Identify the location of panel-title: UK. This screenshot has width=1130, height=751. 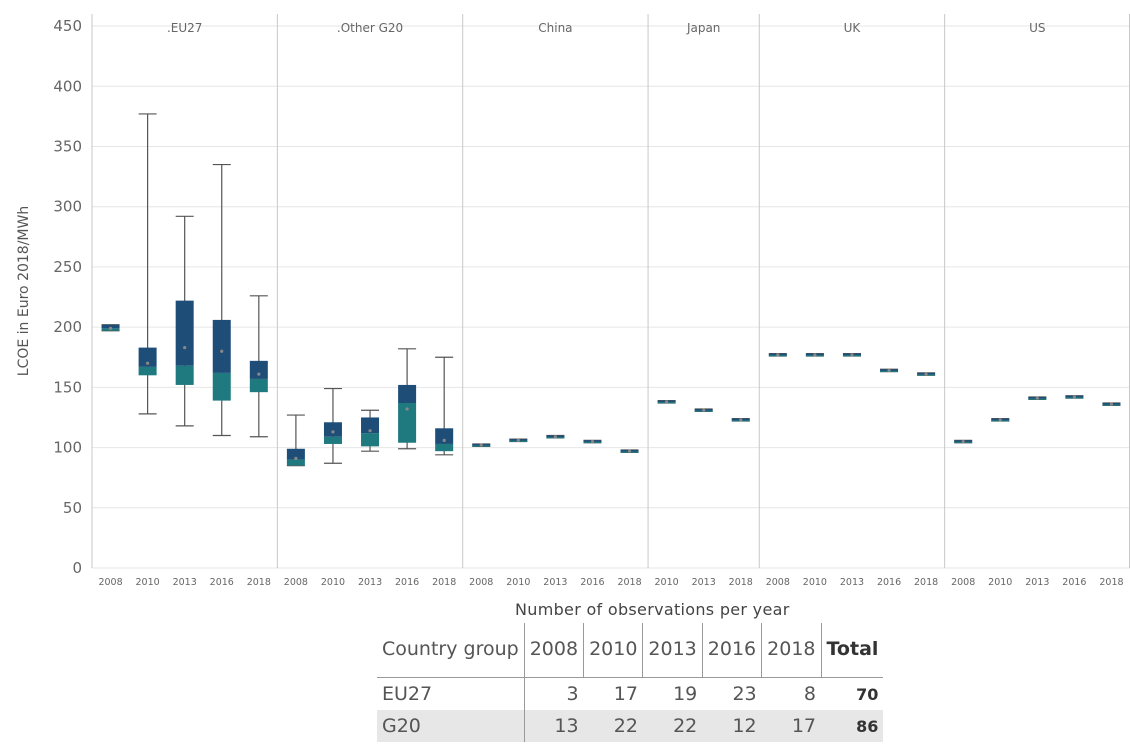
(853, 28).